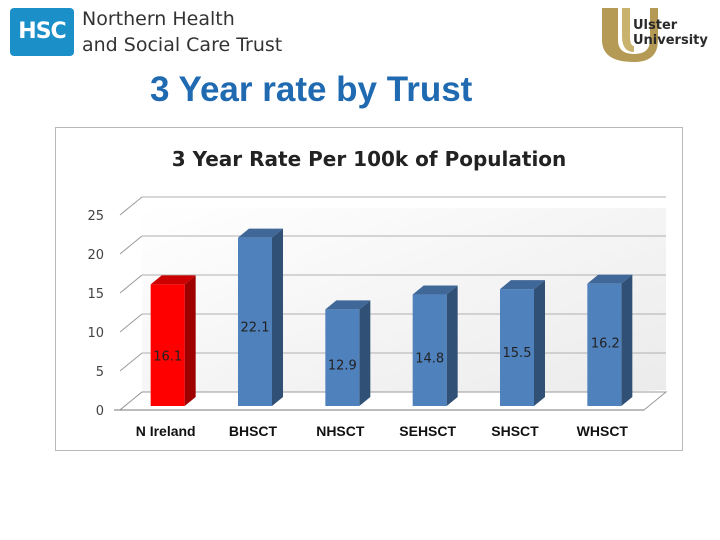  Describe the element at coordinates (311, 89) in the screenshot. I see `slide-title: 3 Year rate by Trust` at that location.